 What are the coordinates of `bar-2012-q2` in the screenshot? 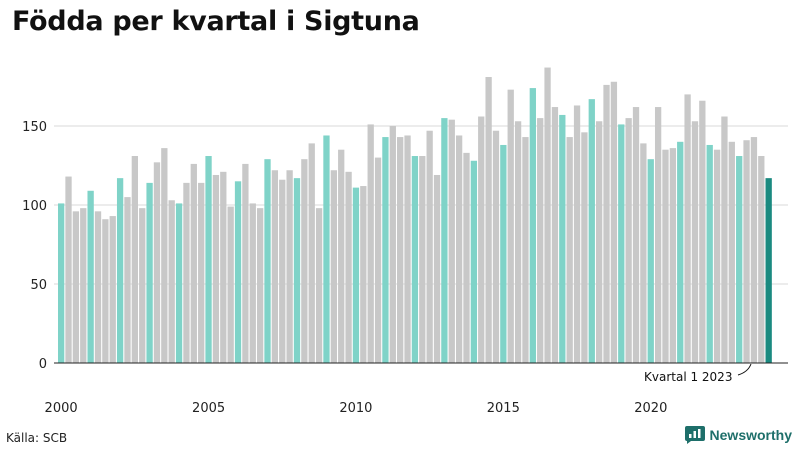 It's located at (422, 259).